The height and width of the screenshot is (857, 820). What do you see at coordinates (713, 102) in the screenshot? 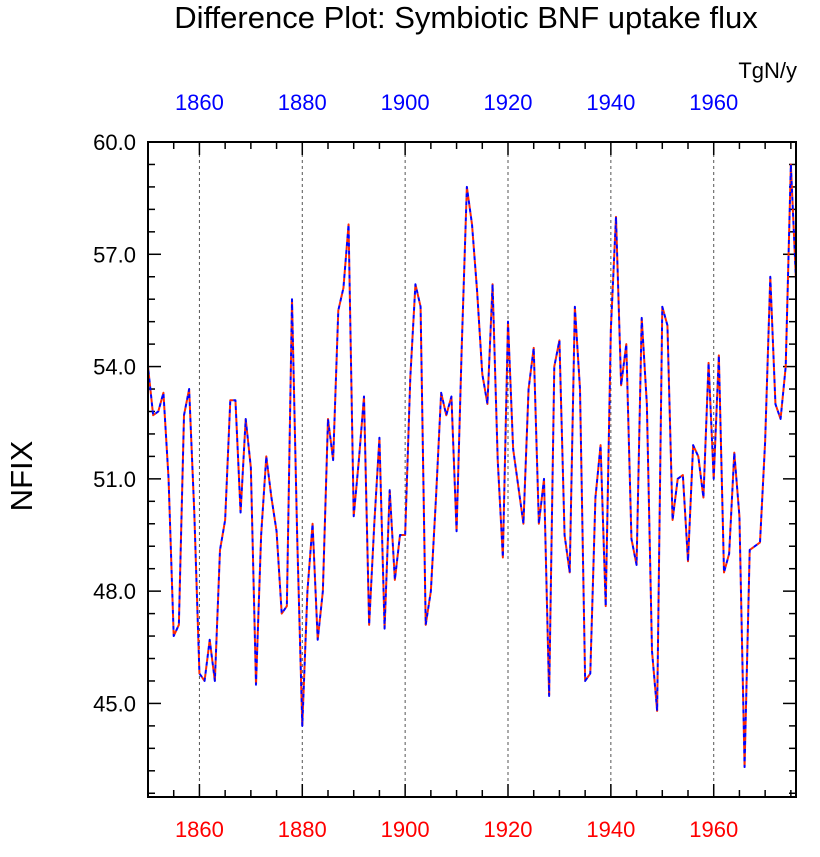
I see `x-tick-label-top: 1960` at bounding box center [713, 102].